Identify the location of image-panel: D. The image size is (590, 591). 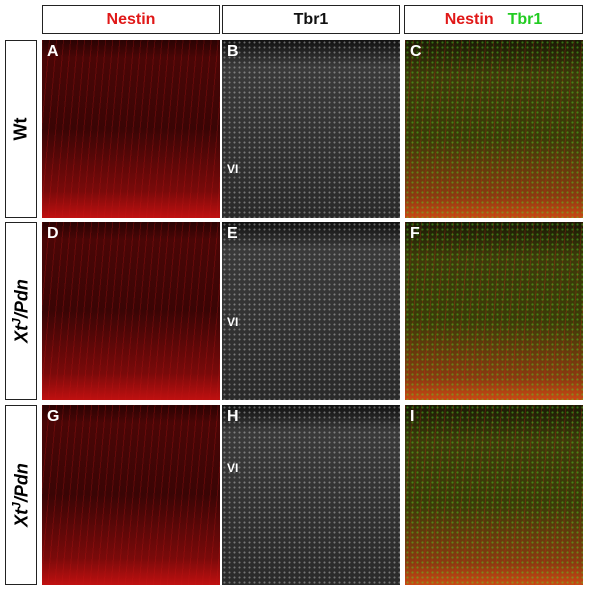
(131, 311).